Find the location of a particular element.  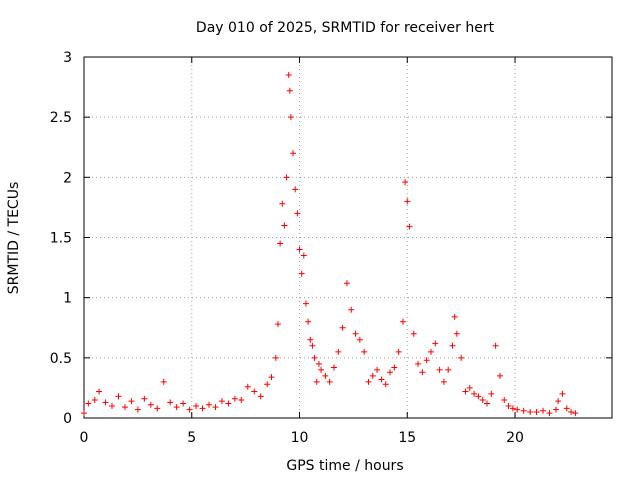

y-tick-label: 0 is located at coordinates (67, 419).